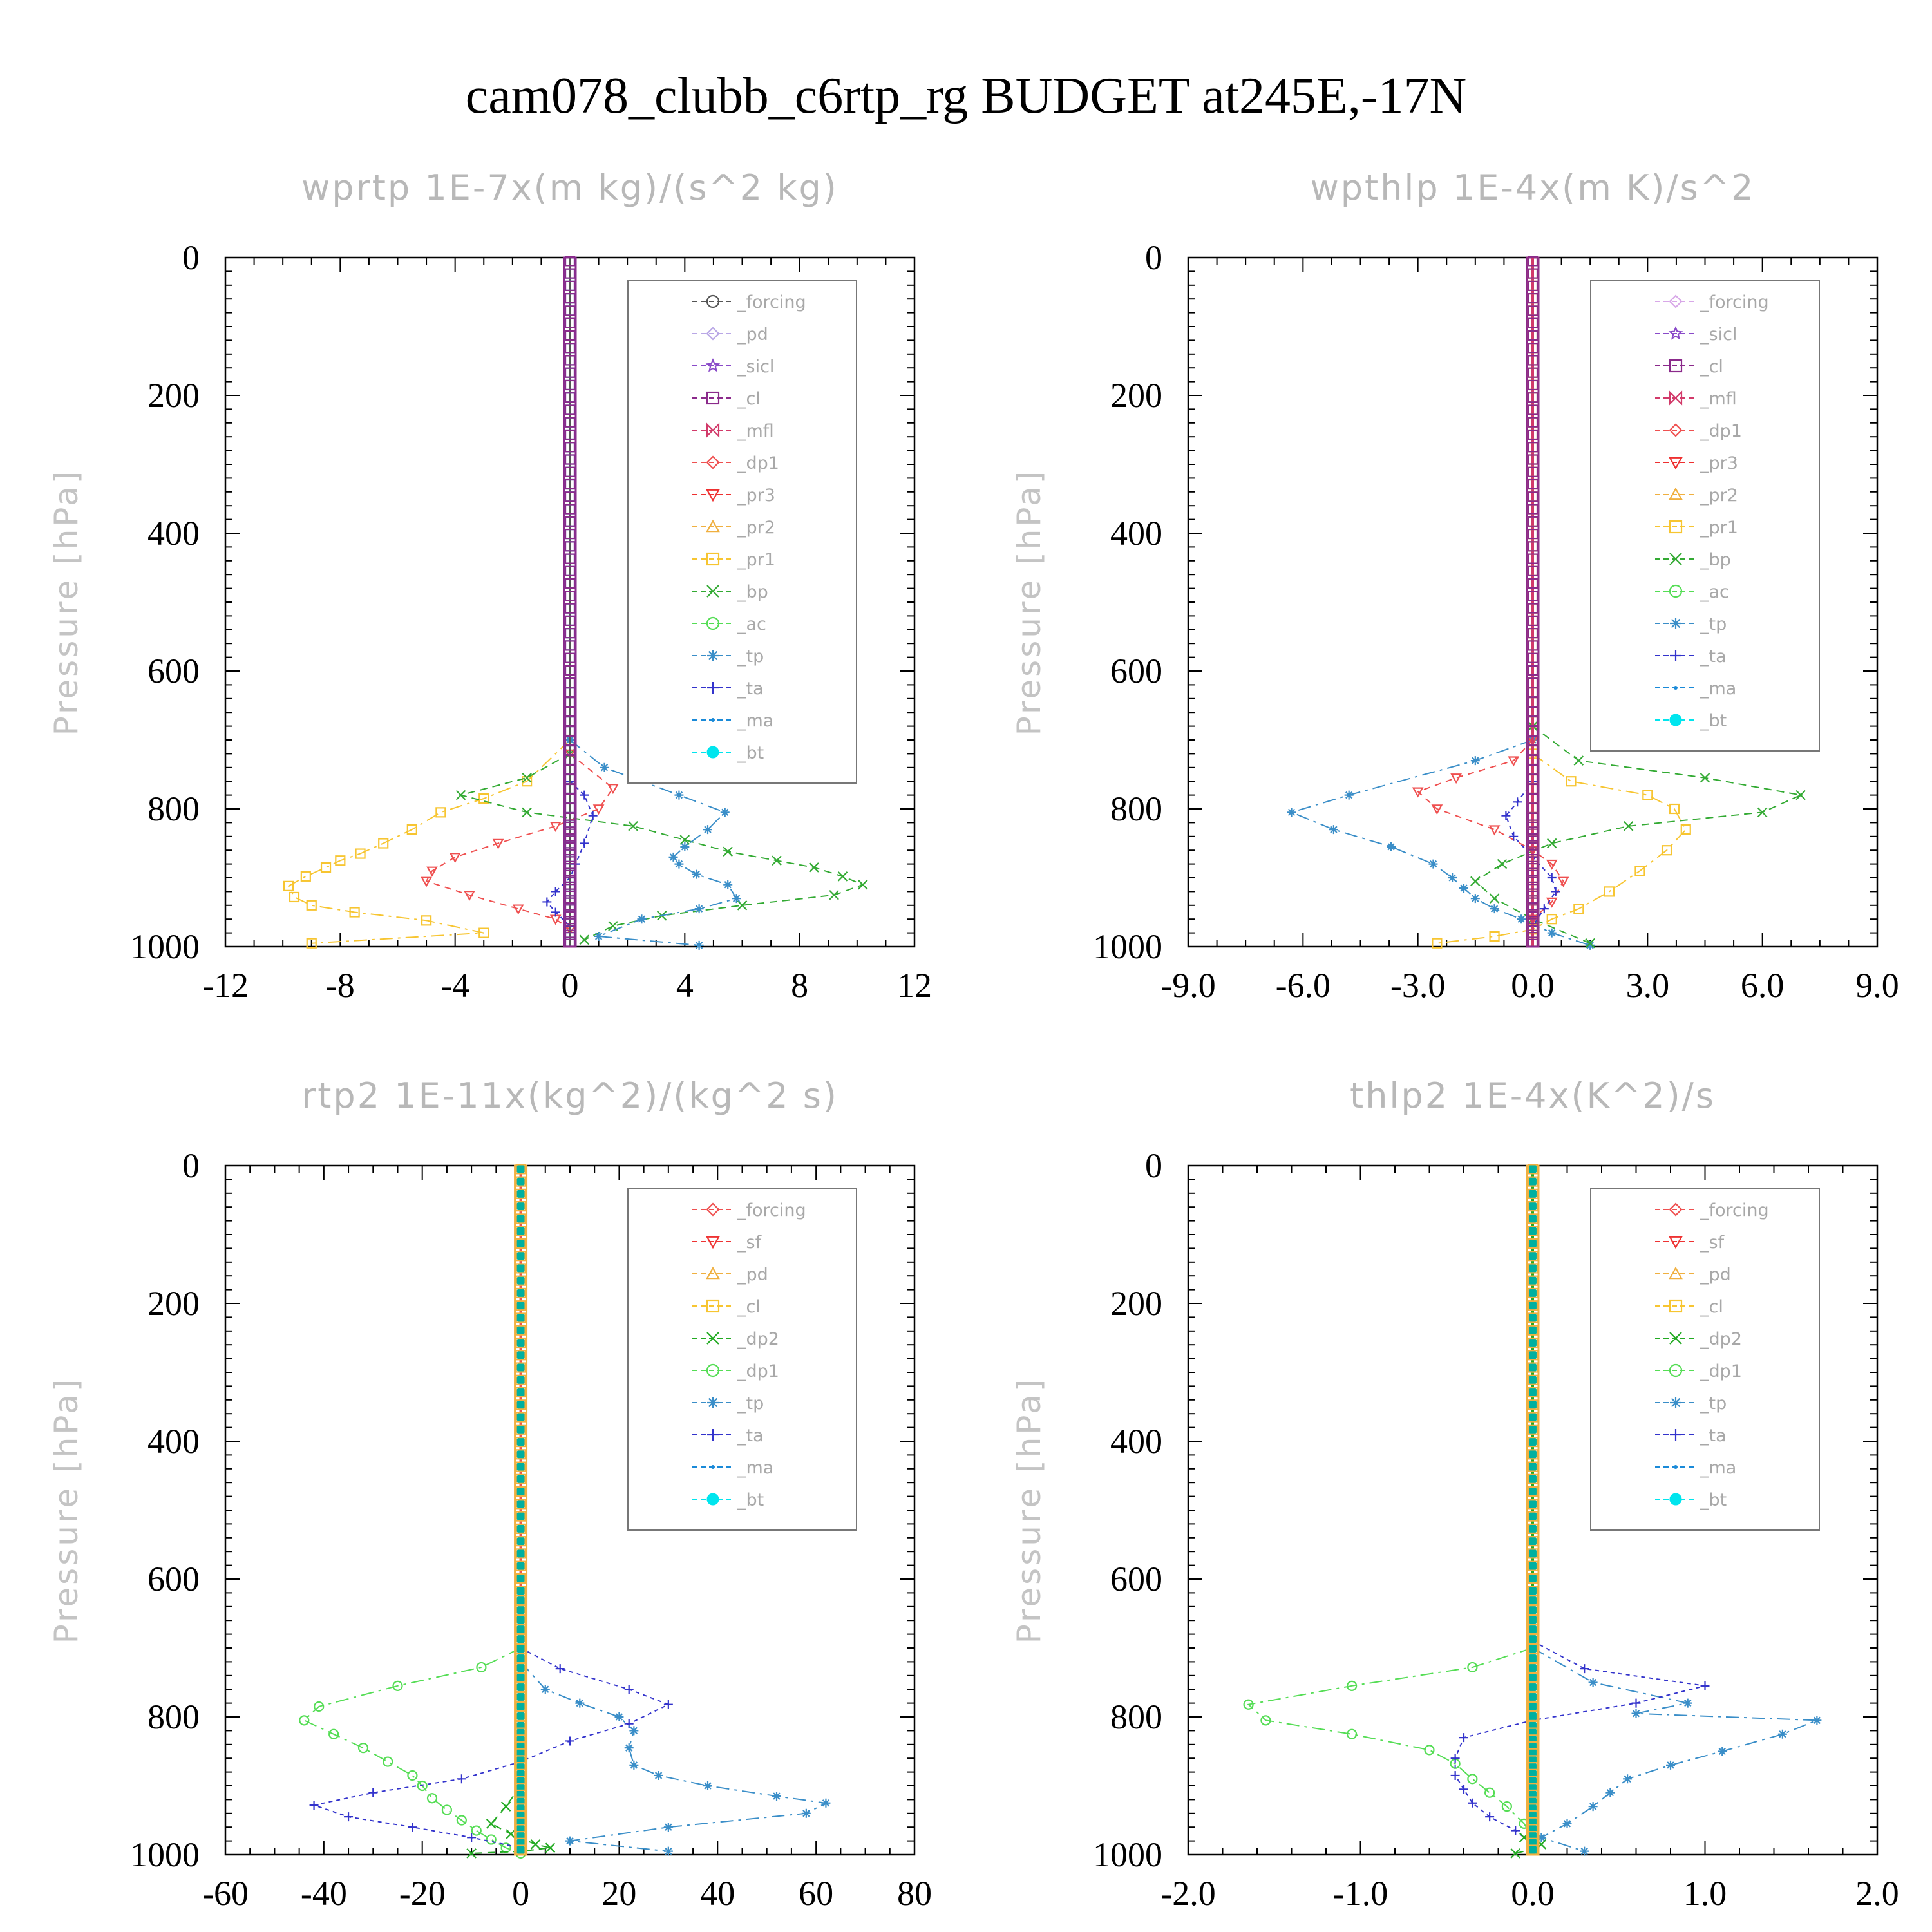  I want to click on series-tp, so click(1675, 1750).